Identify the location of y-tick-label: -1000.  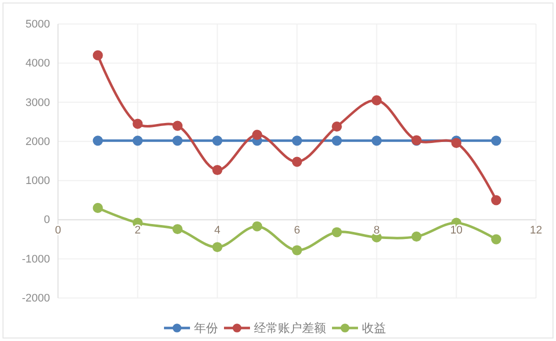
(36, 259).